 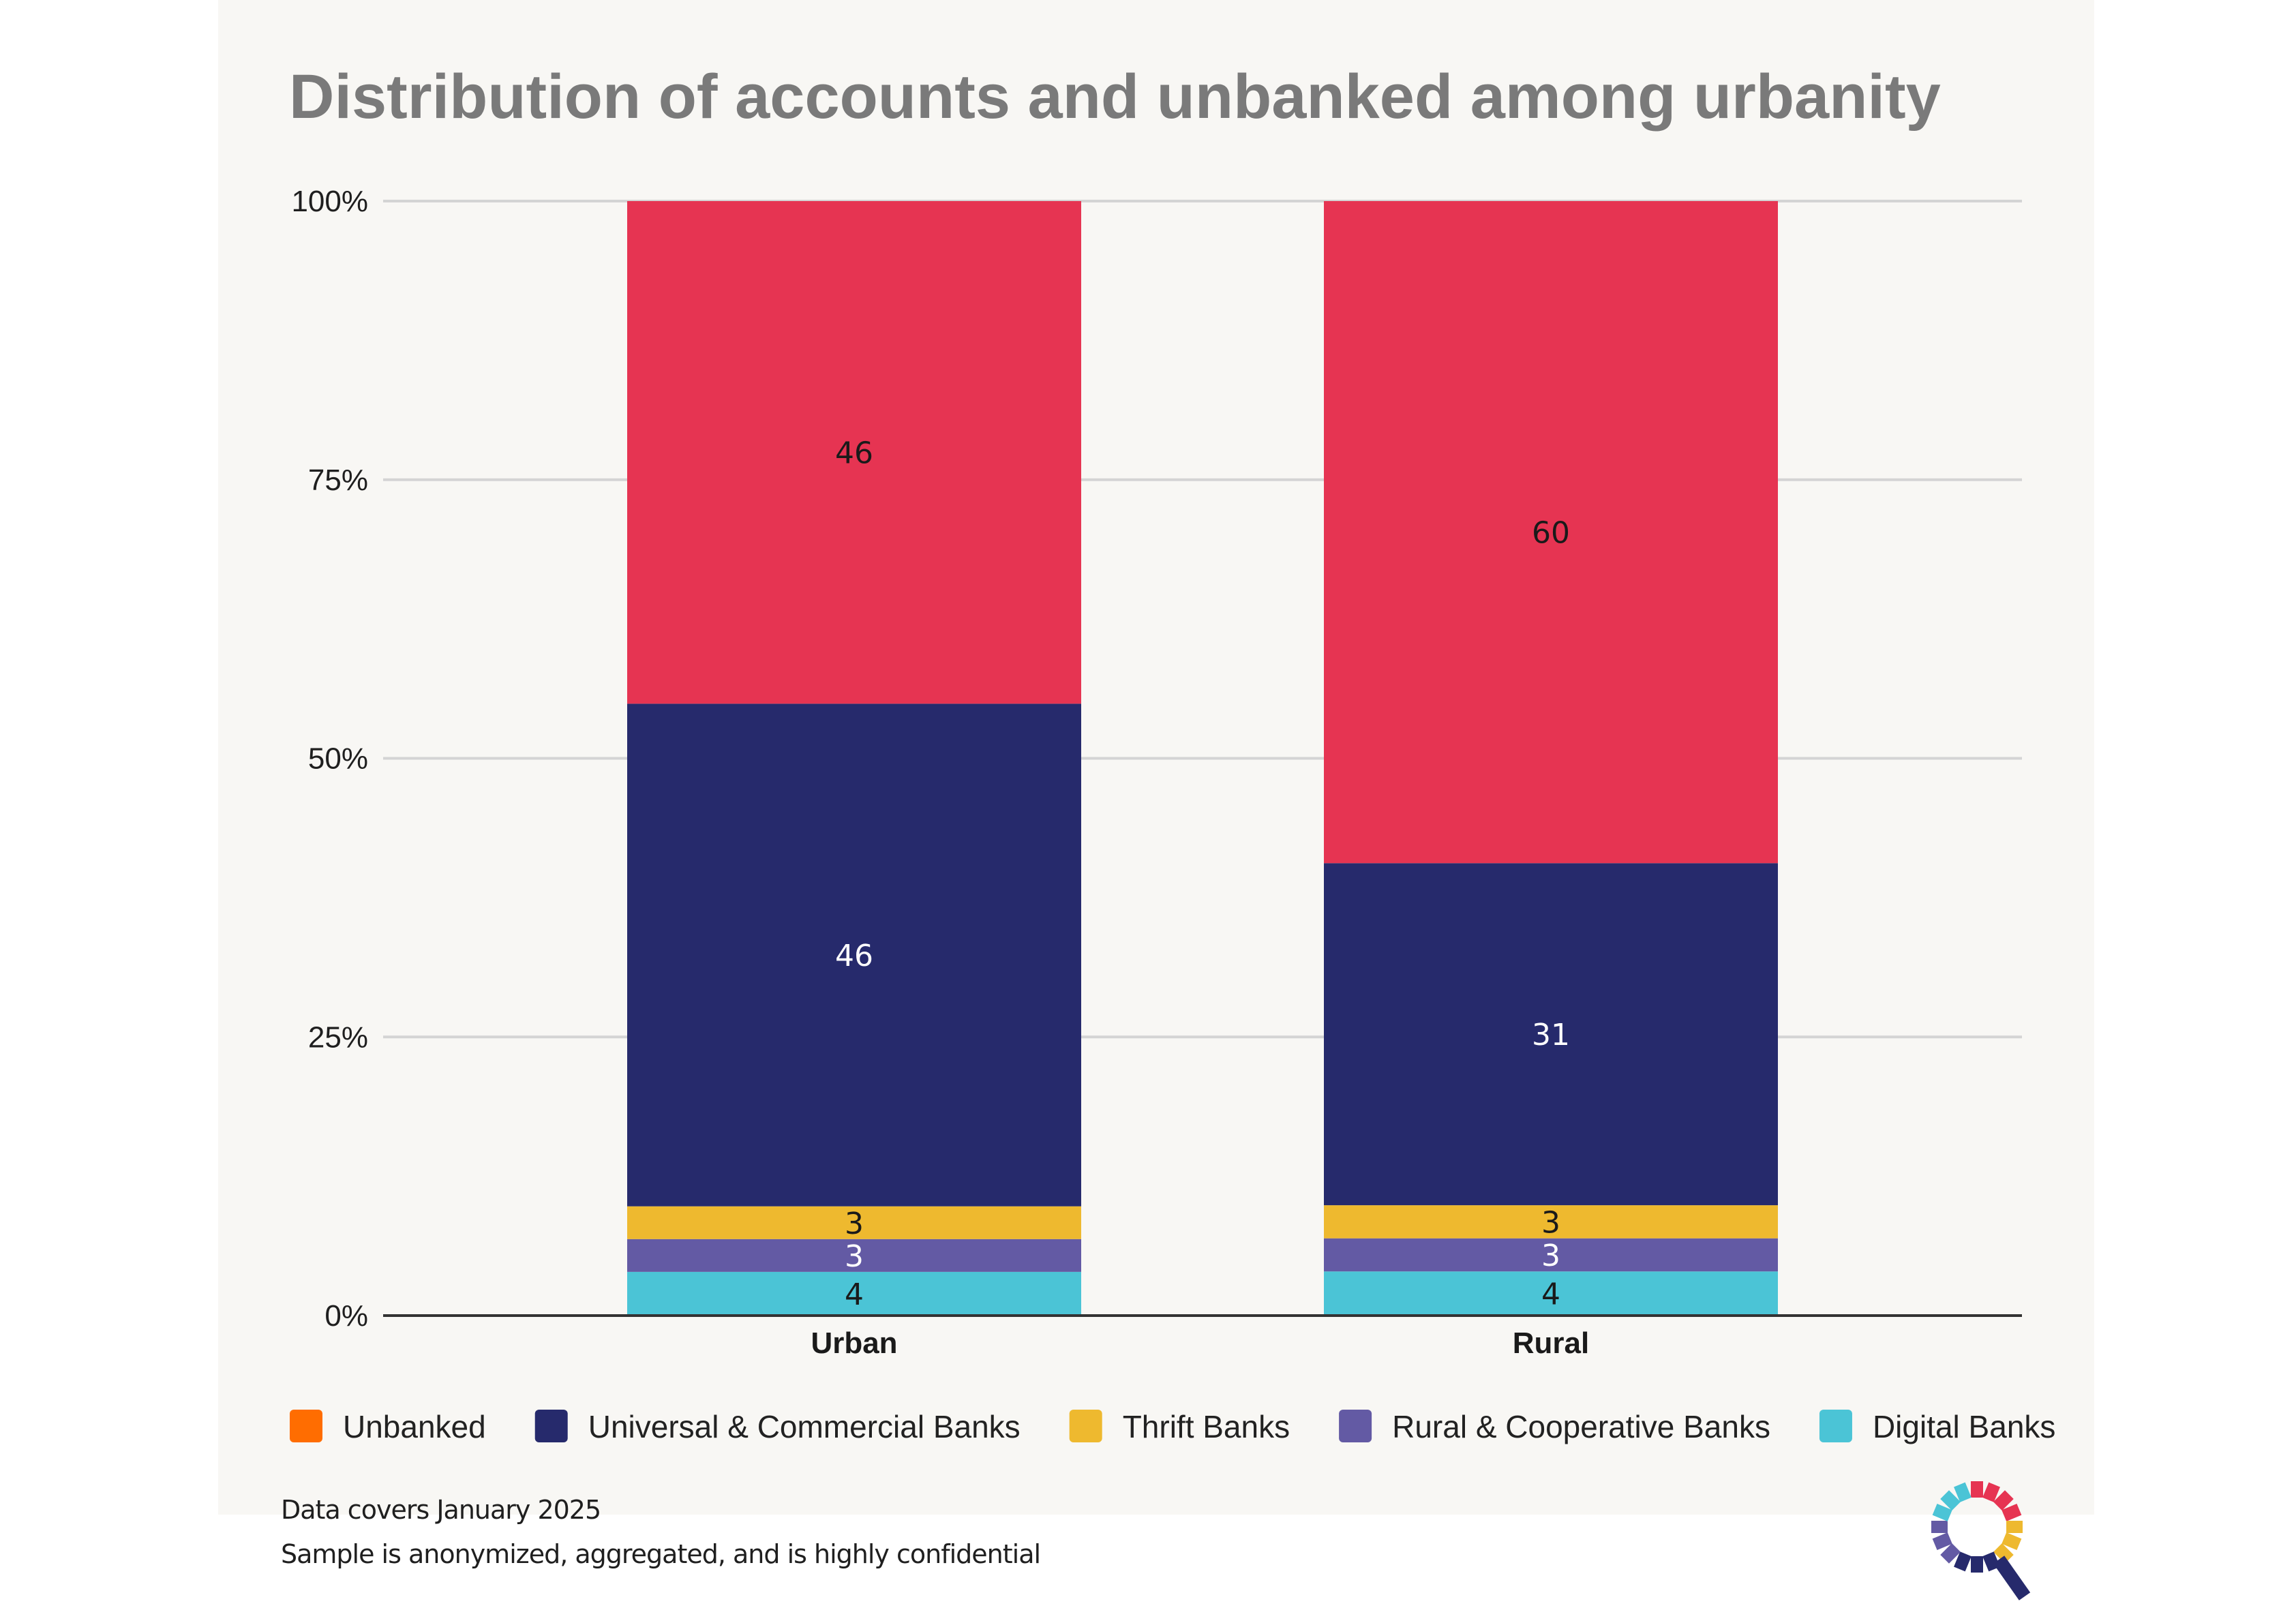 I want to click on legend-label: Digital Banks, so click(x=1964, y=1426).